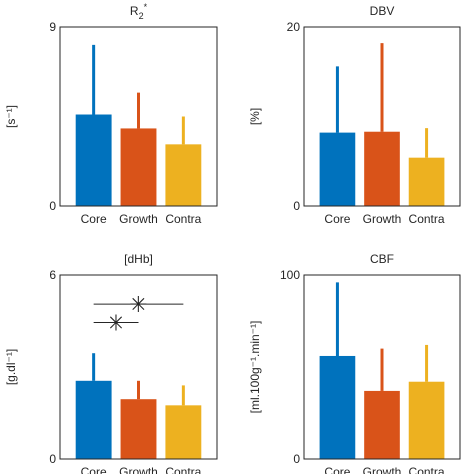 This screenshot has height=474, width=474. Describe the element at coordinates (426, 420) in the screenshot. I see `bar-cbf-contra` at that location.